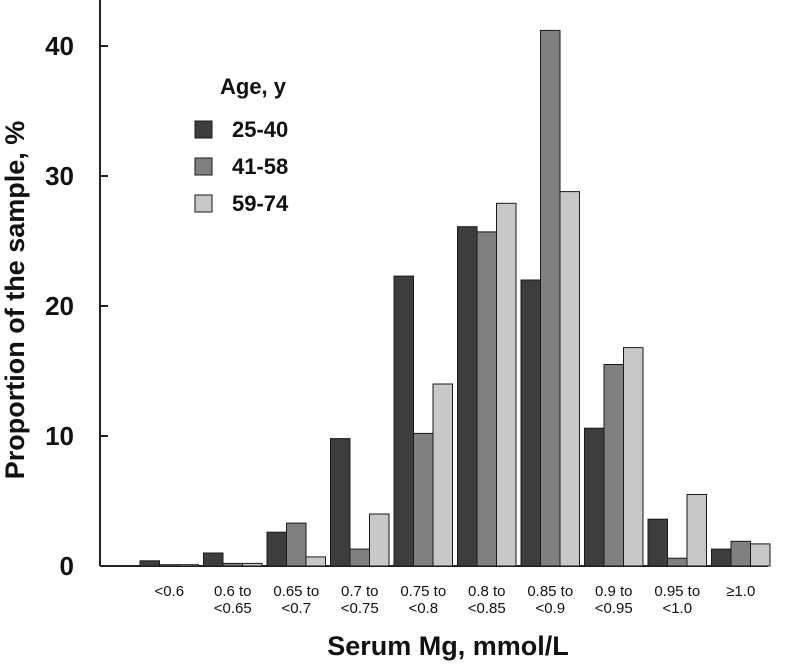  I want to click on x-tick-label: 0.9 to, so click(614, 591).